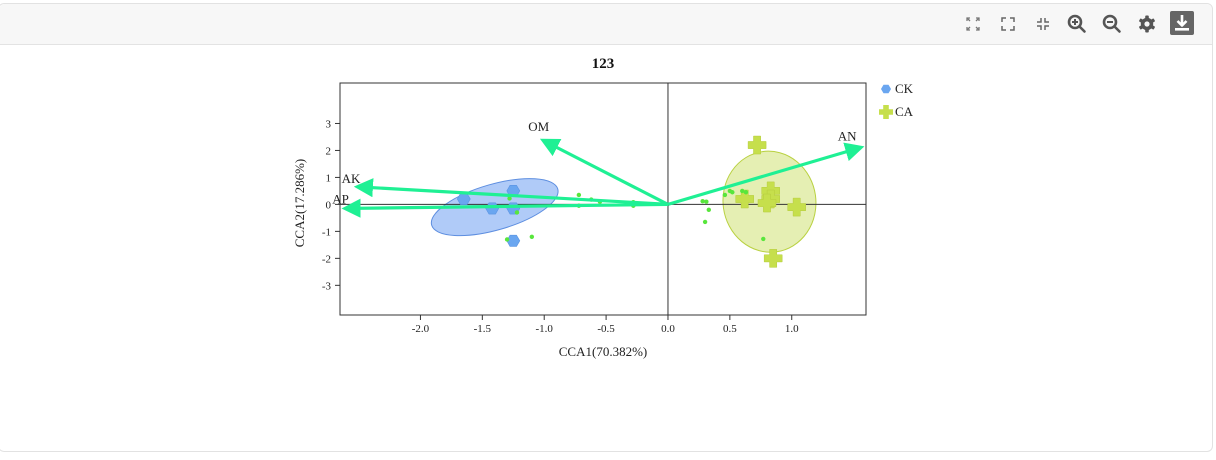 The image size is (1216, 460). What do you see at coordinates (483, 329) in the screenshot?
I see `x-tick-label: -1.5` at bounding box center [483, 329].